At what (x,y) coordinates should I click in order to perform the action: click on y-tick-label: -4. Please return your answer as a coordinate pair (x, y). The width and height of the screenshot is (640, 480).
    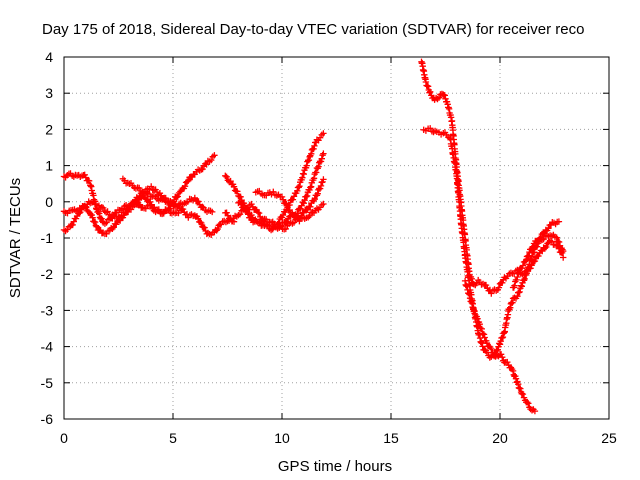
    Looking at the image, I should click on (47, 347).